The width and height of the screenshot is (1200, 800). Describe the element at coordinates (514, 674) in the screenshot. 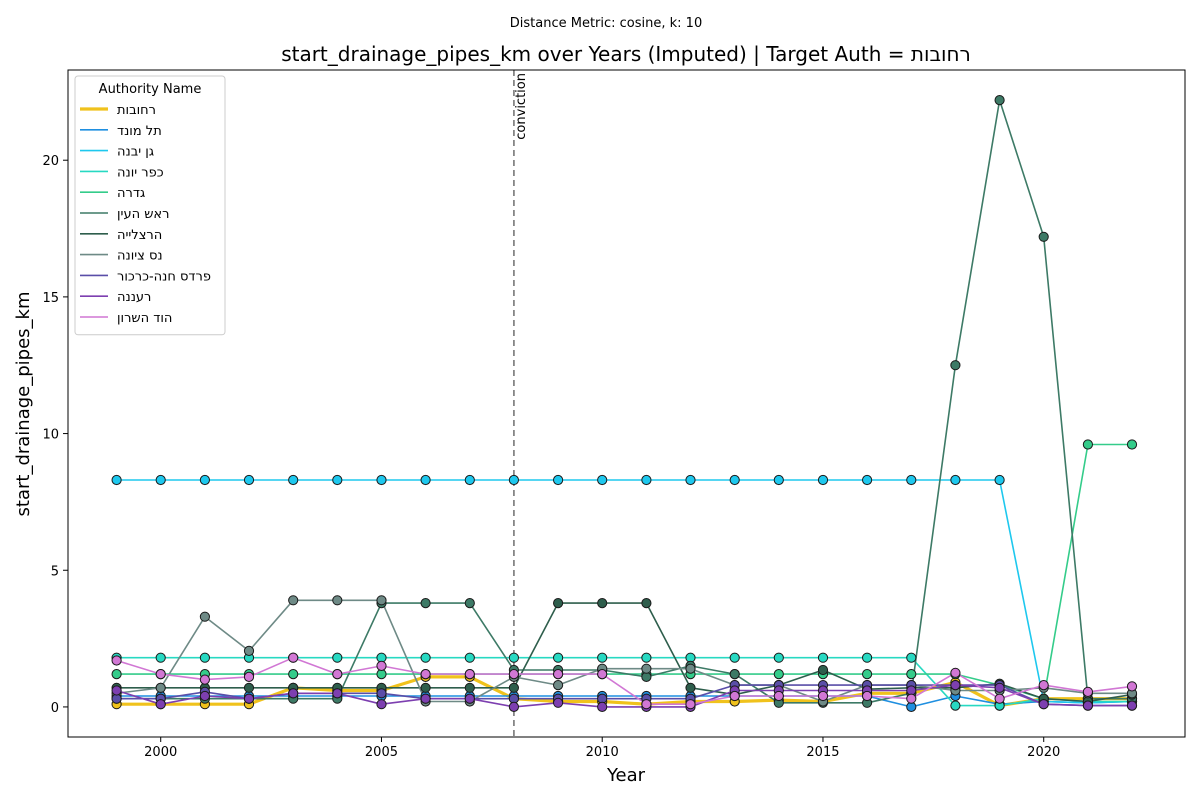

I see `data-point-s10-2008` at that location.